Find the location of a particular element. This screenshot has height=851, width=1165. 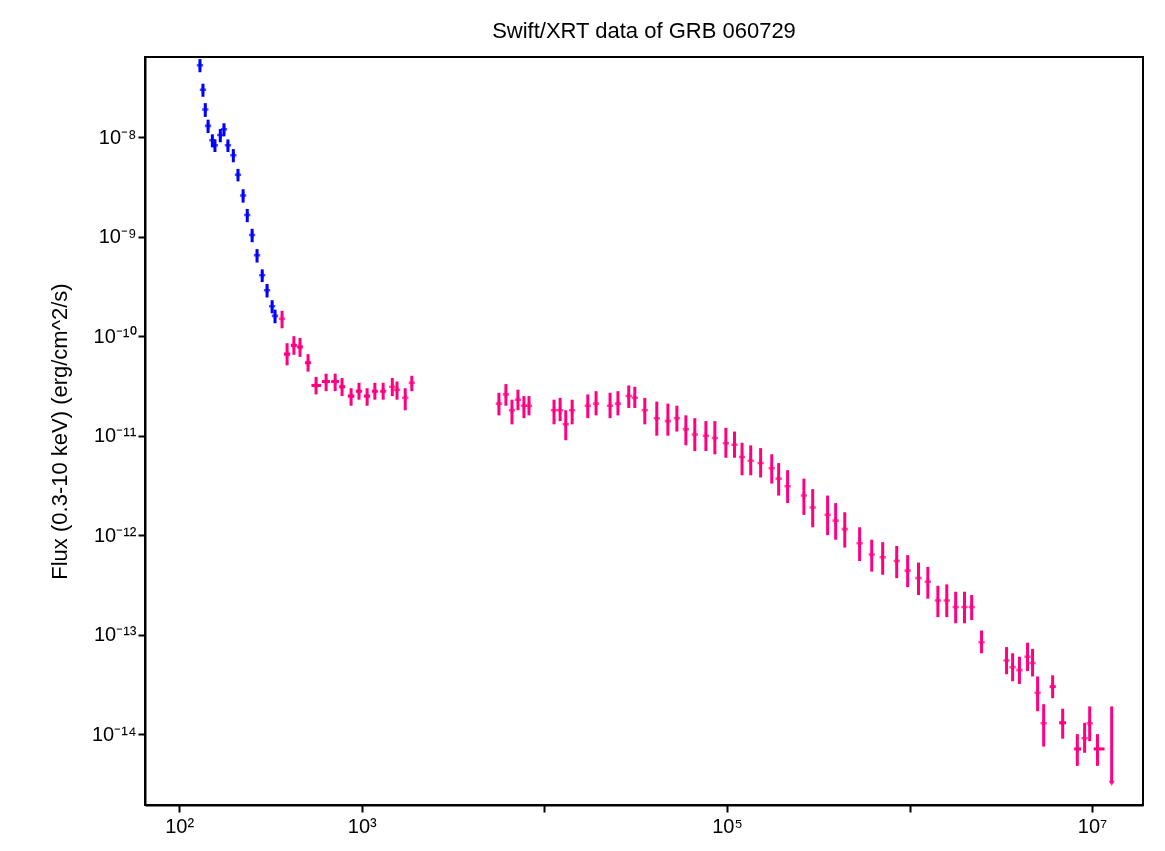

x-tick-label: 10⁵ is located at coordinates (727, 825).